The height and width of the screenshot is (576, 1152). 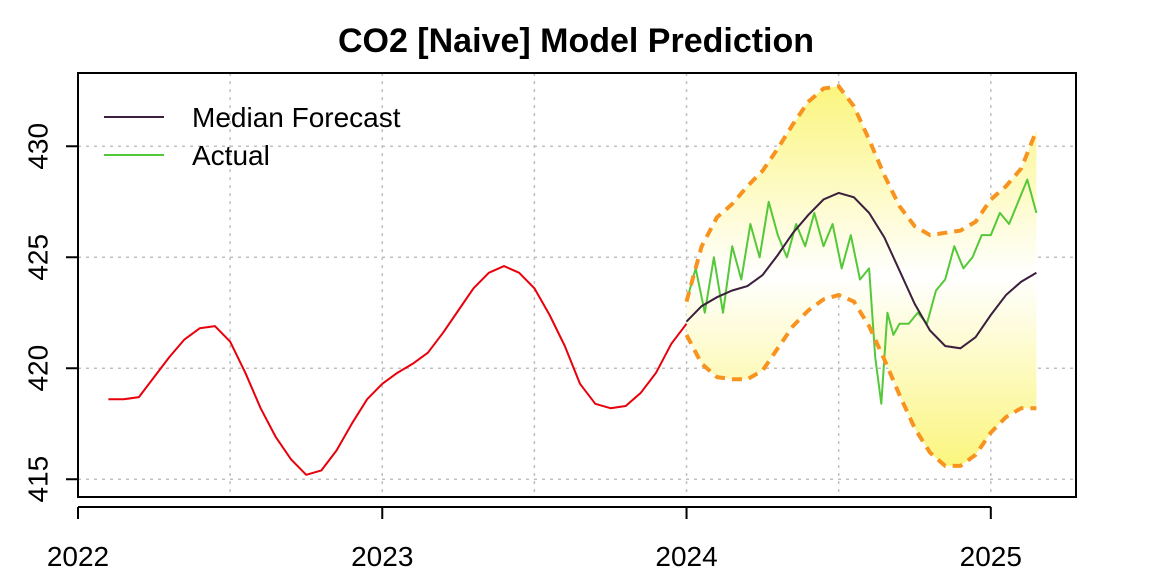 What do you see at coordinates (686, 556) in the screenshot?
I see `x-tick-label: 2024` at bounding box center [686, 556].